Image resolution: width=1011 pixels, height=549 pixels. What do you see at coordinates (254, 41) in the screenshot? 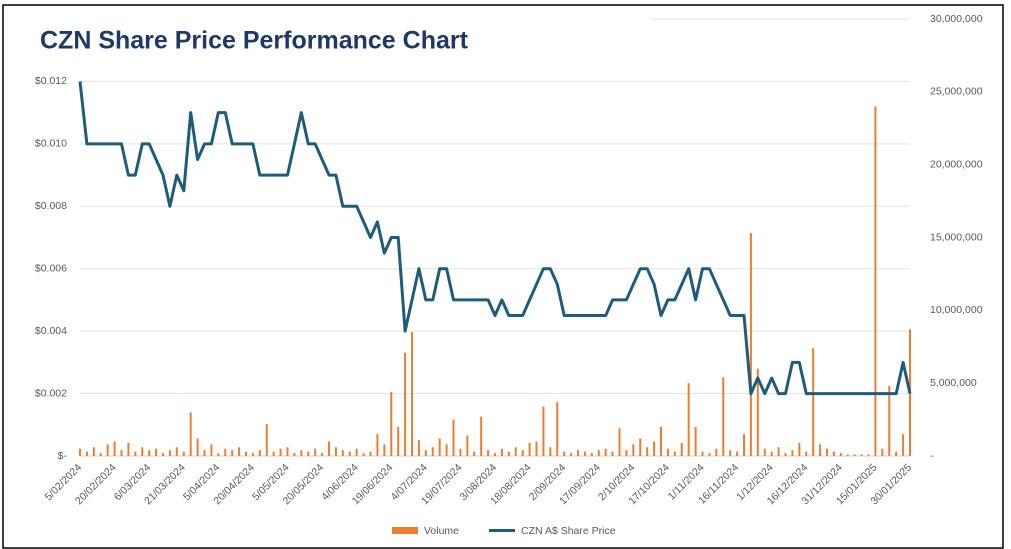
I see `chart-title: CZN Share Price Performance Chart` at bounding box center [254, 41].